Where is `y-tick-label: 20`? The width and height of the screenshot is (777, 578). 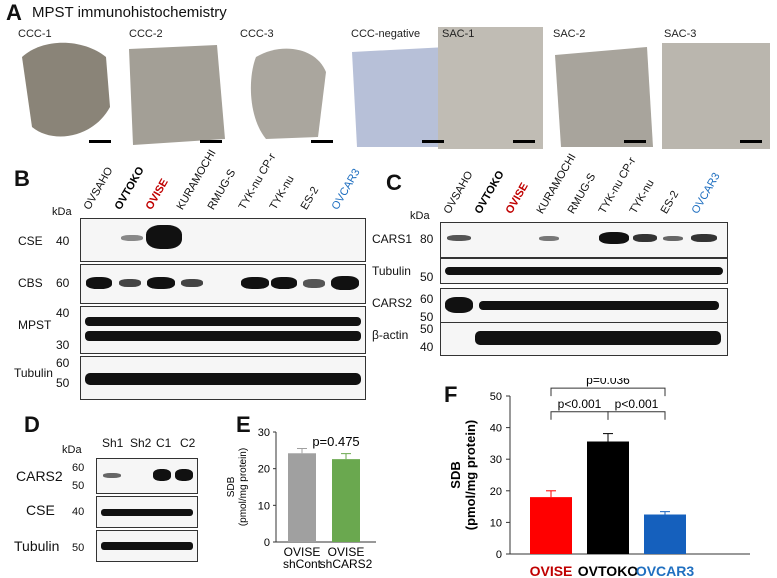
y-tick-label: 20 is located at coordinates (264, 470).